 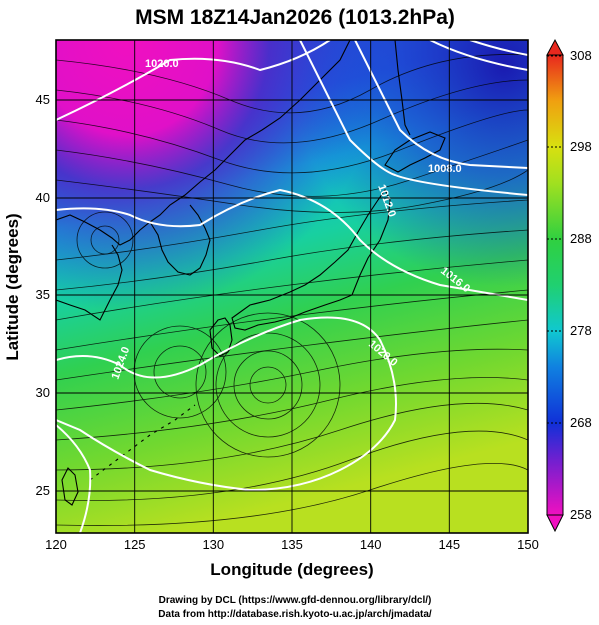 I want to click on y-axis: 25 30 35 40 45 Latitude (degrees), so click(x=26, y=295).